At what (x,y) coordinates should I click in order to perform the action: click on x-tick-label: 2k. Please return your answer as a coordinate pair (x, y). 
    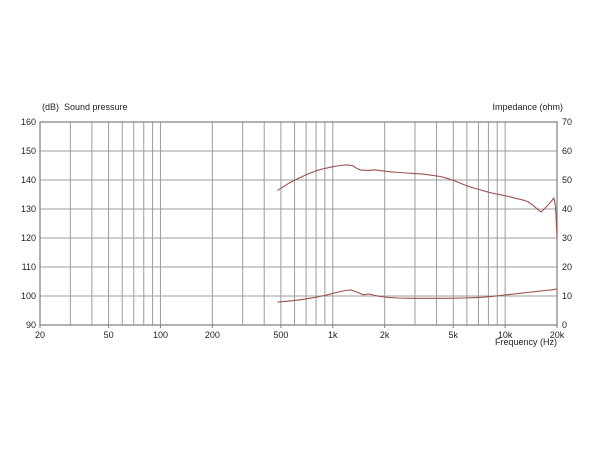
    Looking at the image, I should click on (385, 335).